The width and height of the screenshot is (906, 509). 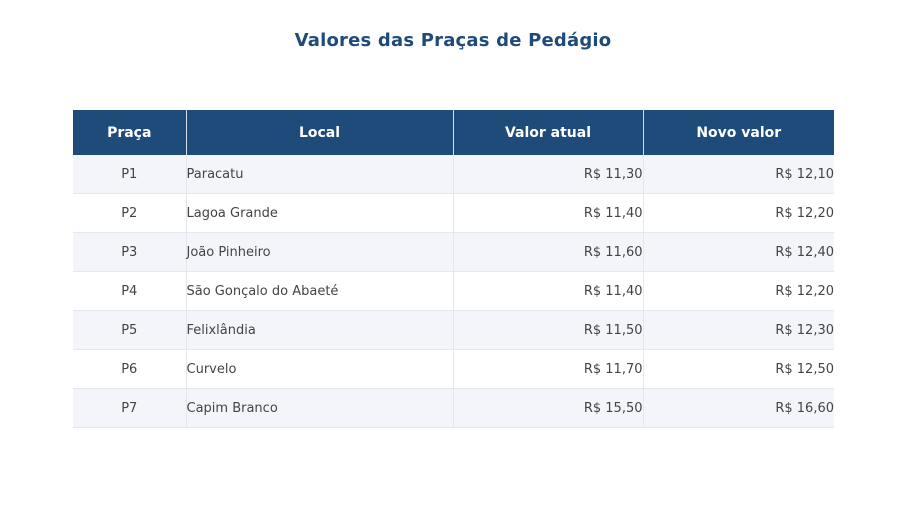 I want to click on column-header-local: Local, so click(x=320, y=132).